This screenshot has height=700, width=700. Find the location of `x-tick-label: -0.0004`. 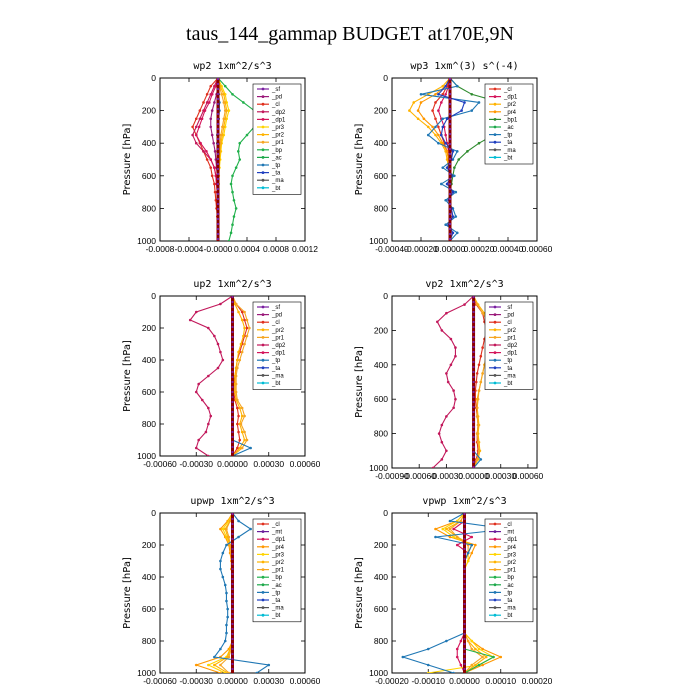

x-tick-label: -0.0004 is located at coordinates (189, 249).